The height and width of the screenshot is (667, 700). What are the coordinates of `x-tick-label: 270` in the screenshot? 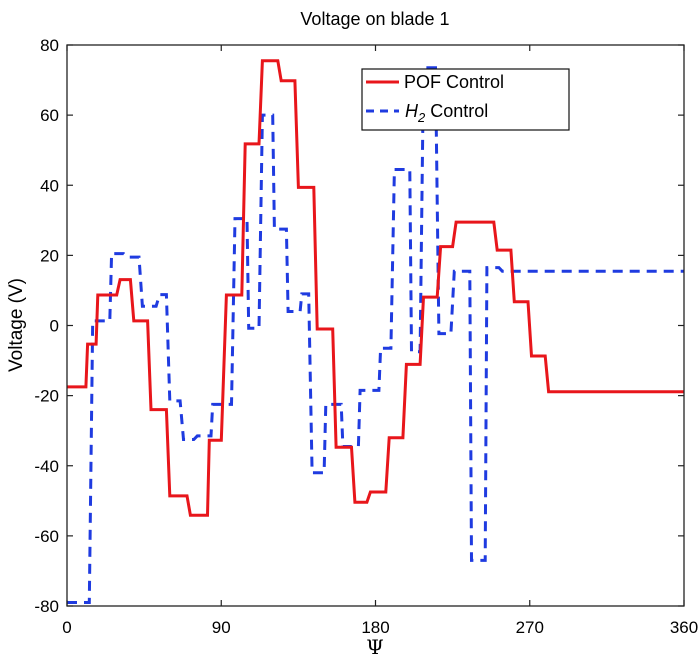 It's located at (530, 627).